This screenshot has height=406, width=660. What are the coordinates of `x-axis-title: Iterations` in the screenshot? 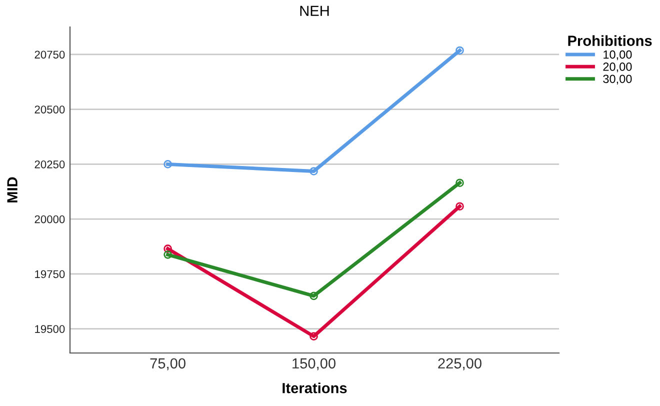 It's located at (314, 388).